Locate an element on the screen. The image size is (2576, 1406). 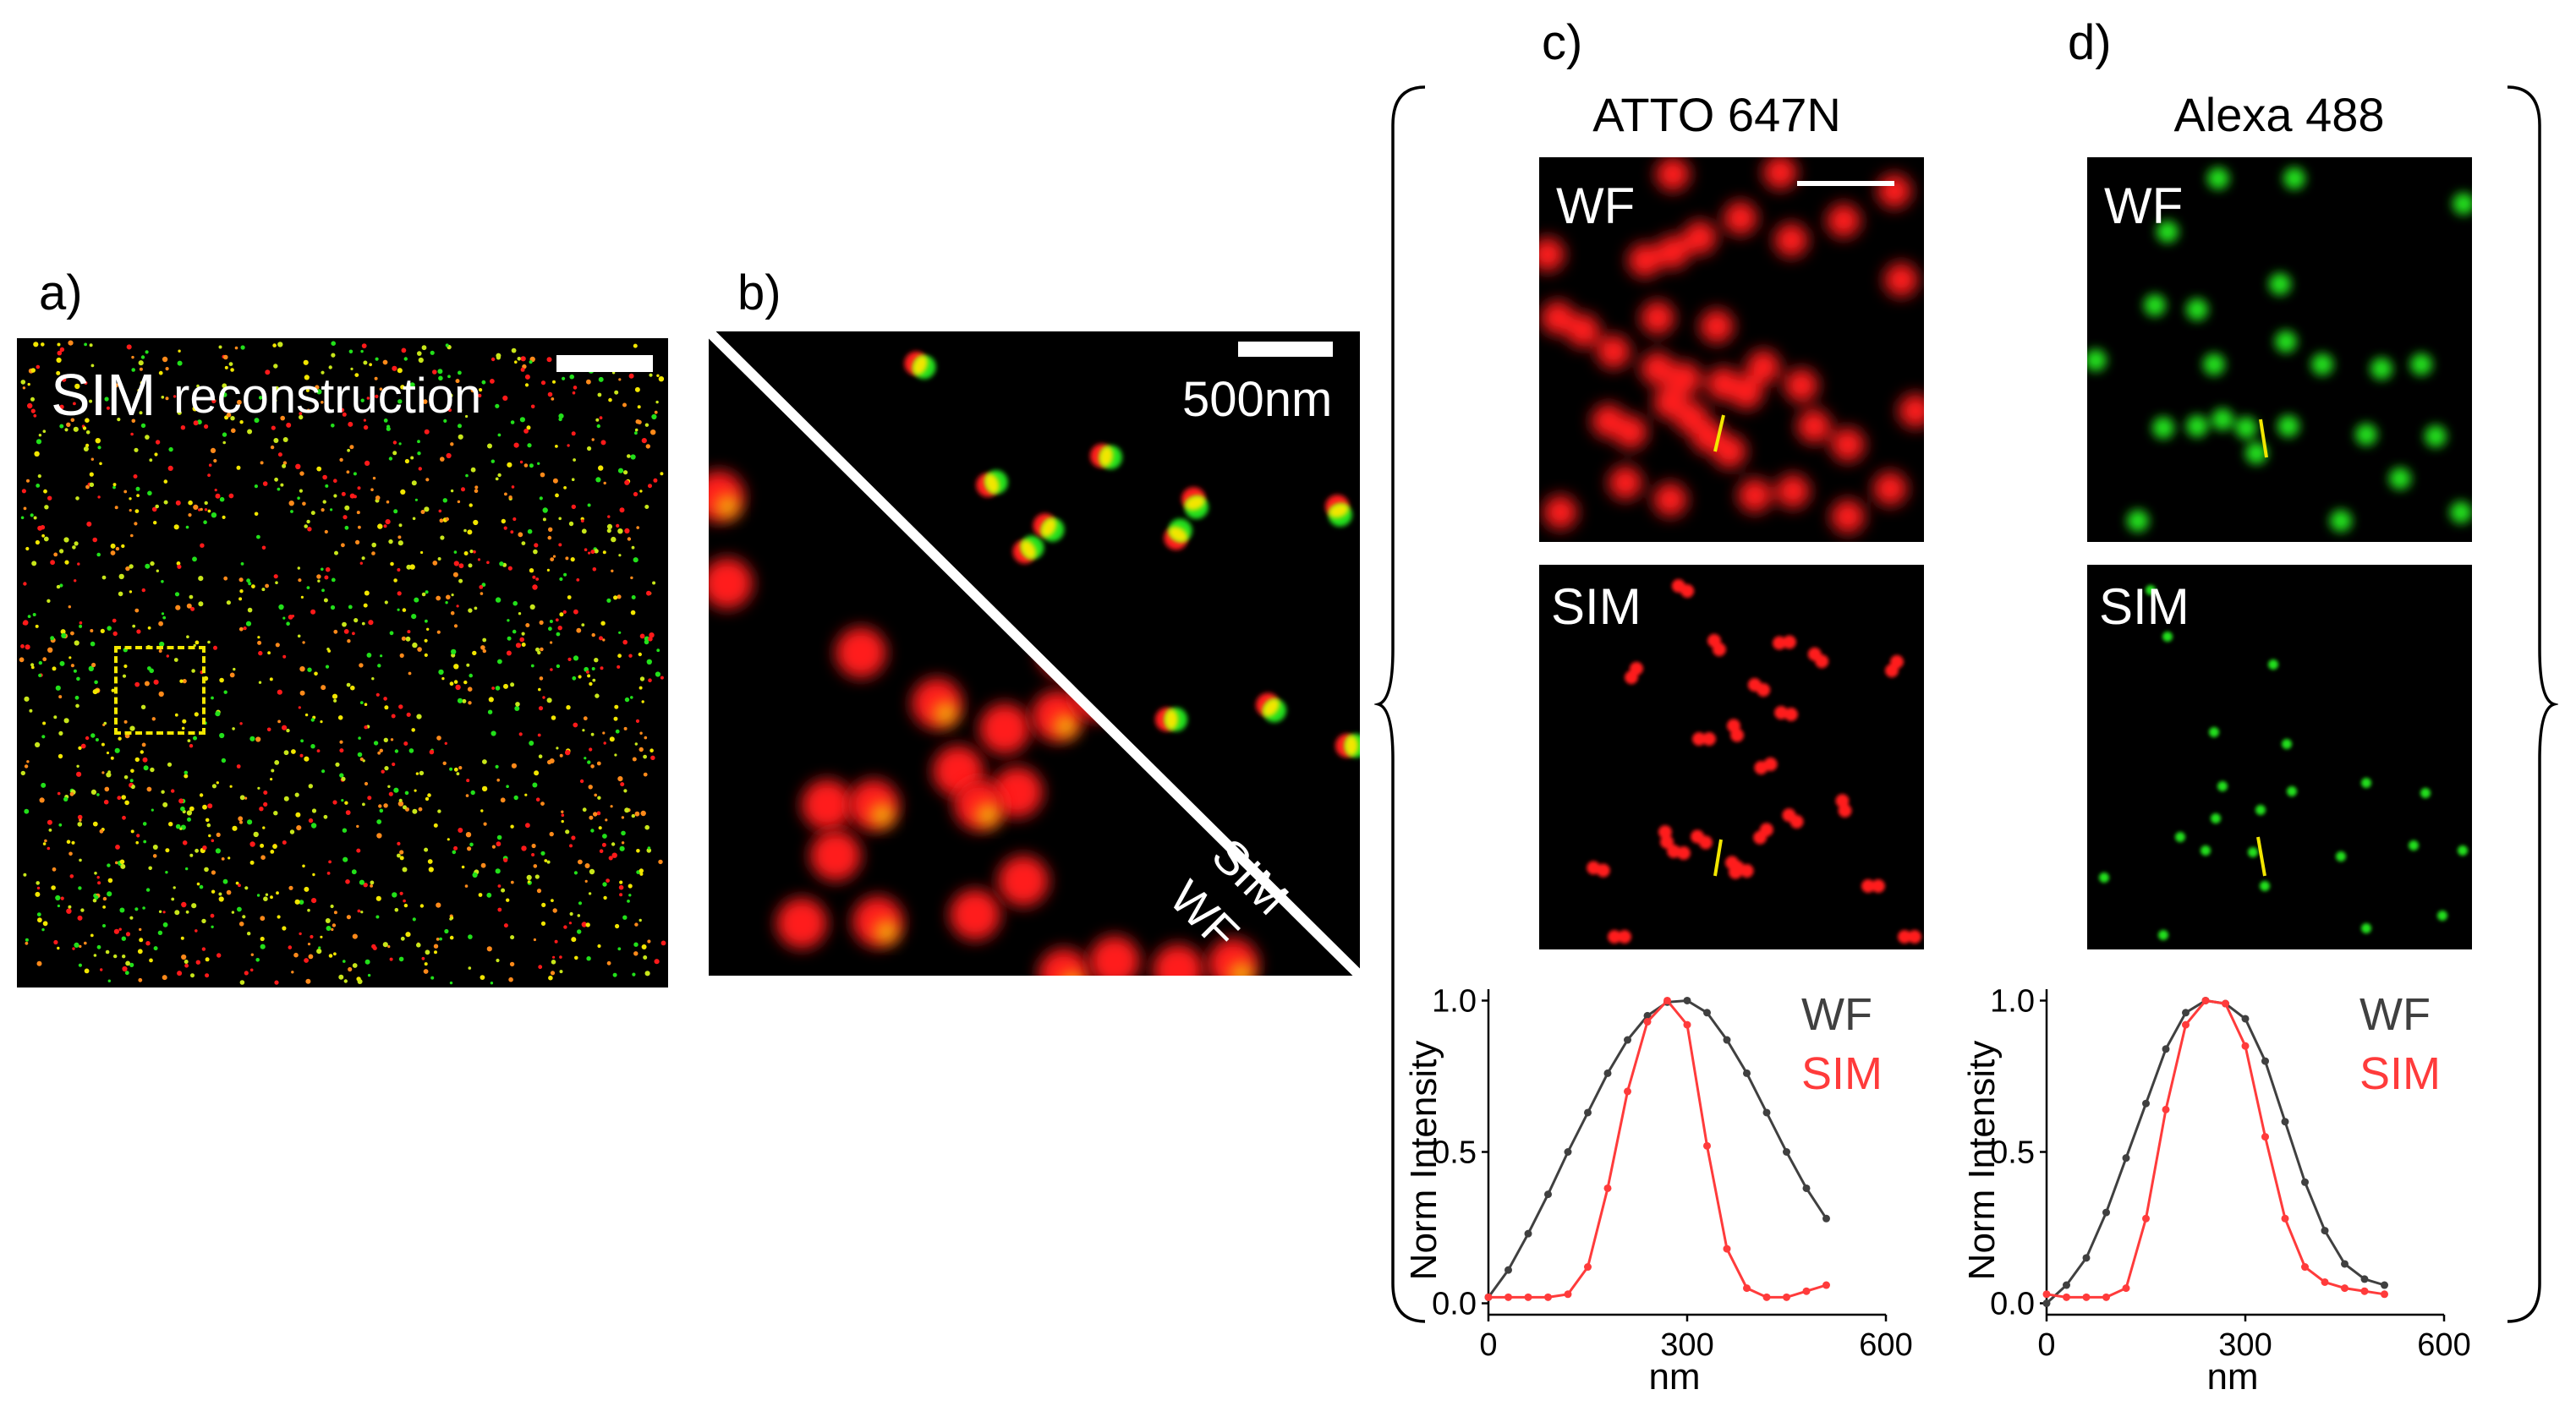
legend-wf: WF is located at coordinates (2395, 1014).